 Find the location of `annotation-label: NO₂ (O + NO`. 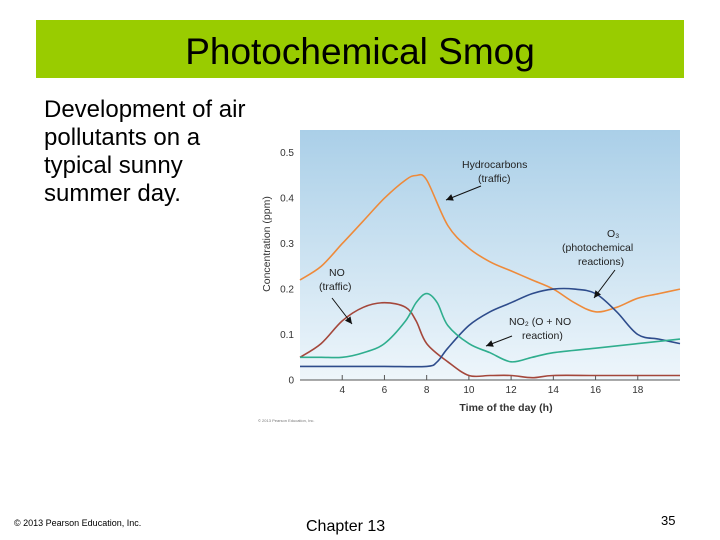

annotation-label: NO₂ (O + NO is located at coordinates (540, 322).